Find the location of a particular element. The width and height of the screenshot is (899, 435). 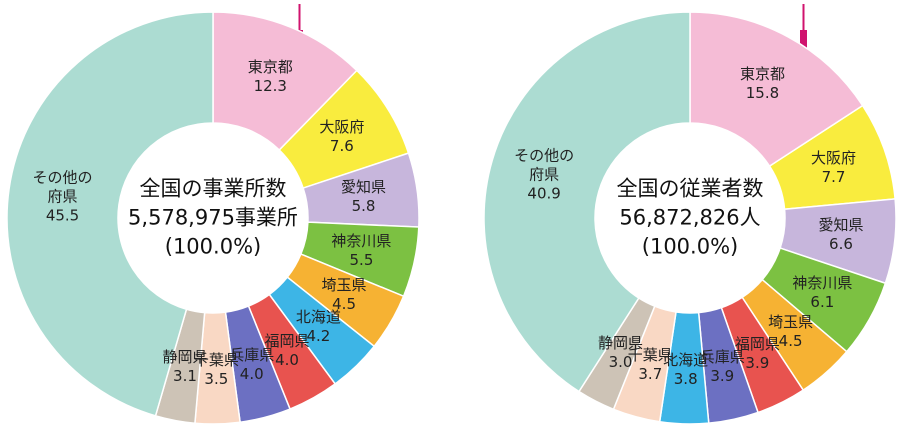

center-text: 全国の従業者数 56,872,826人 (100.0%) is located at coordinates (690, 218).